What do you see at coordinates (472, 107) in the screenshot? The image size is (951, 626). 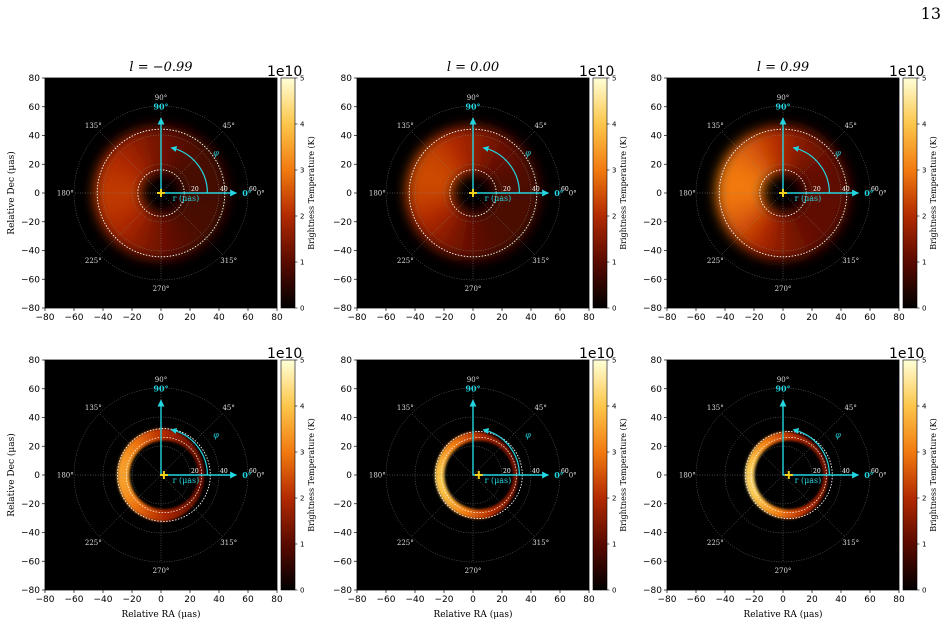 I see `up-axis-label: 90°` at bounding box center [472, 107].